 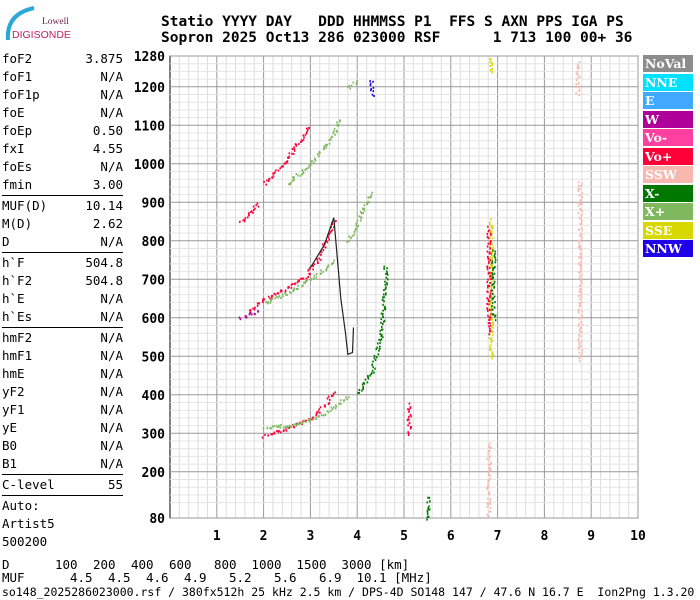 I want to click on muf-cell: 100, so click(x=66, y=564).